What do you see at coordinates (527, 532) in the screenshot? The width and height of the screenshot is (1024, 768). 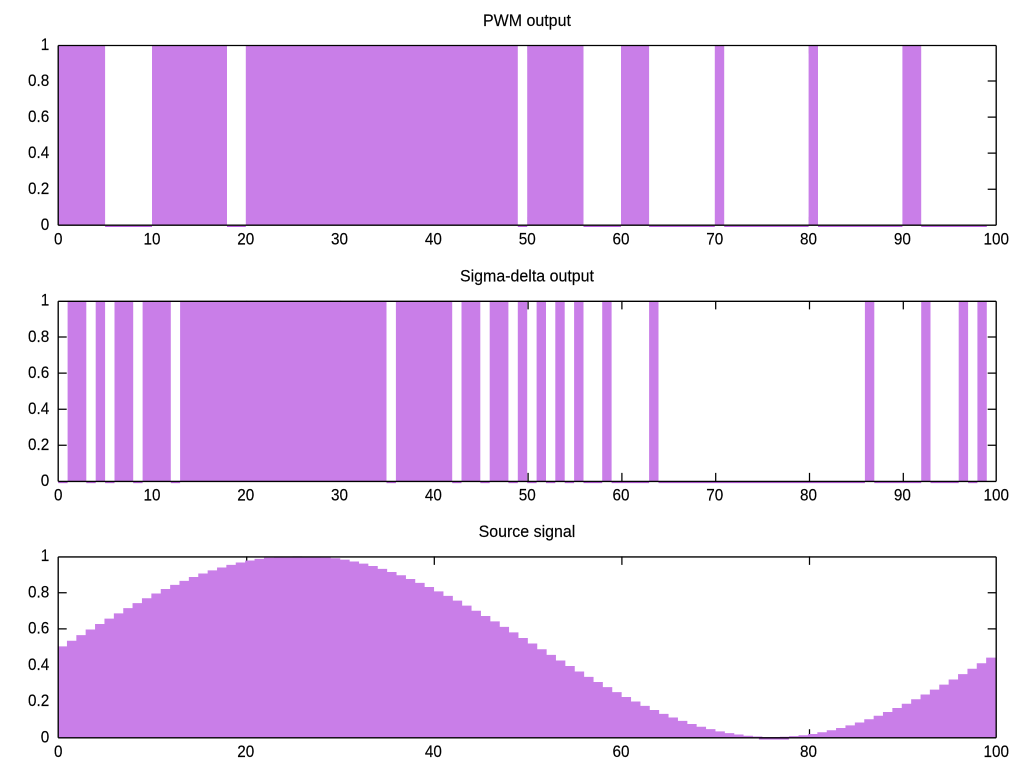 I see `svg-text: Source signal` at bounding box center [527, 532].